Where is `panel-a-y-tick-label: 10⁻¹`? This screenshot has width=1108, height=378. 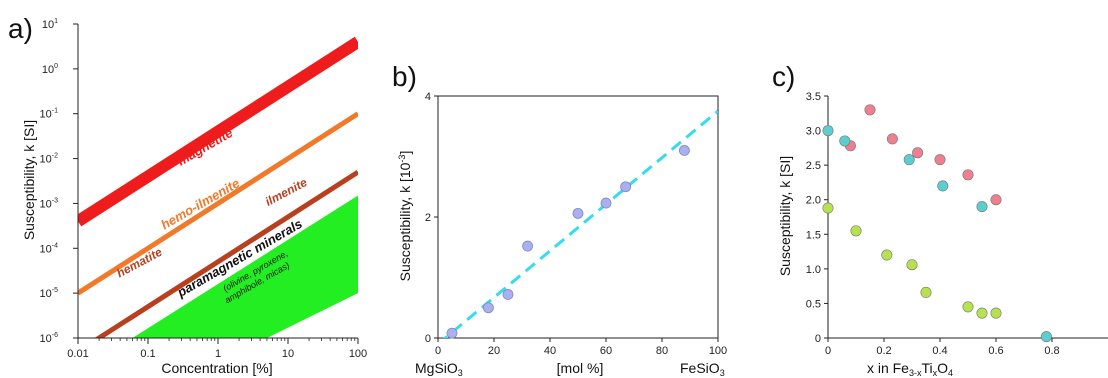 panel-a-y-tick-label: 10⁻¹ is located at coordinates (49, 114).